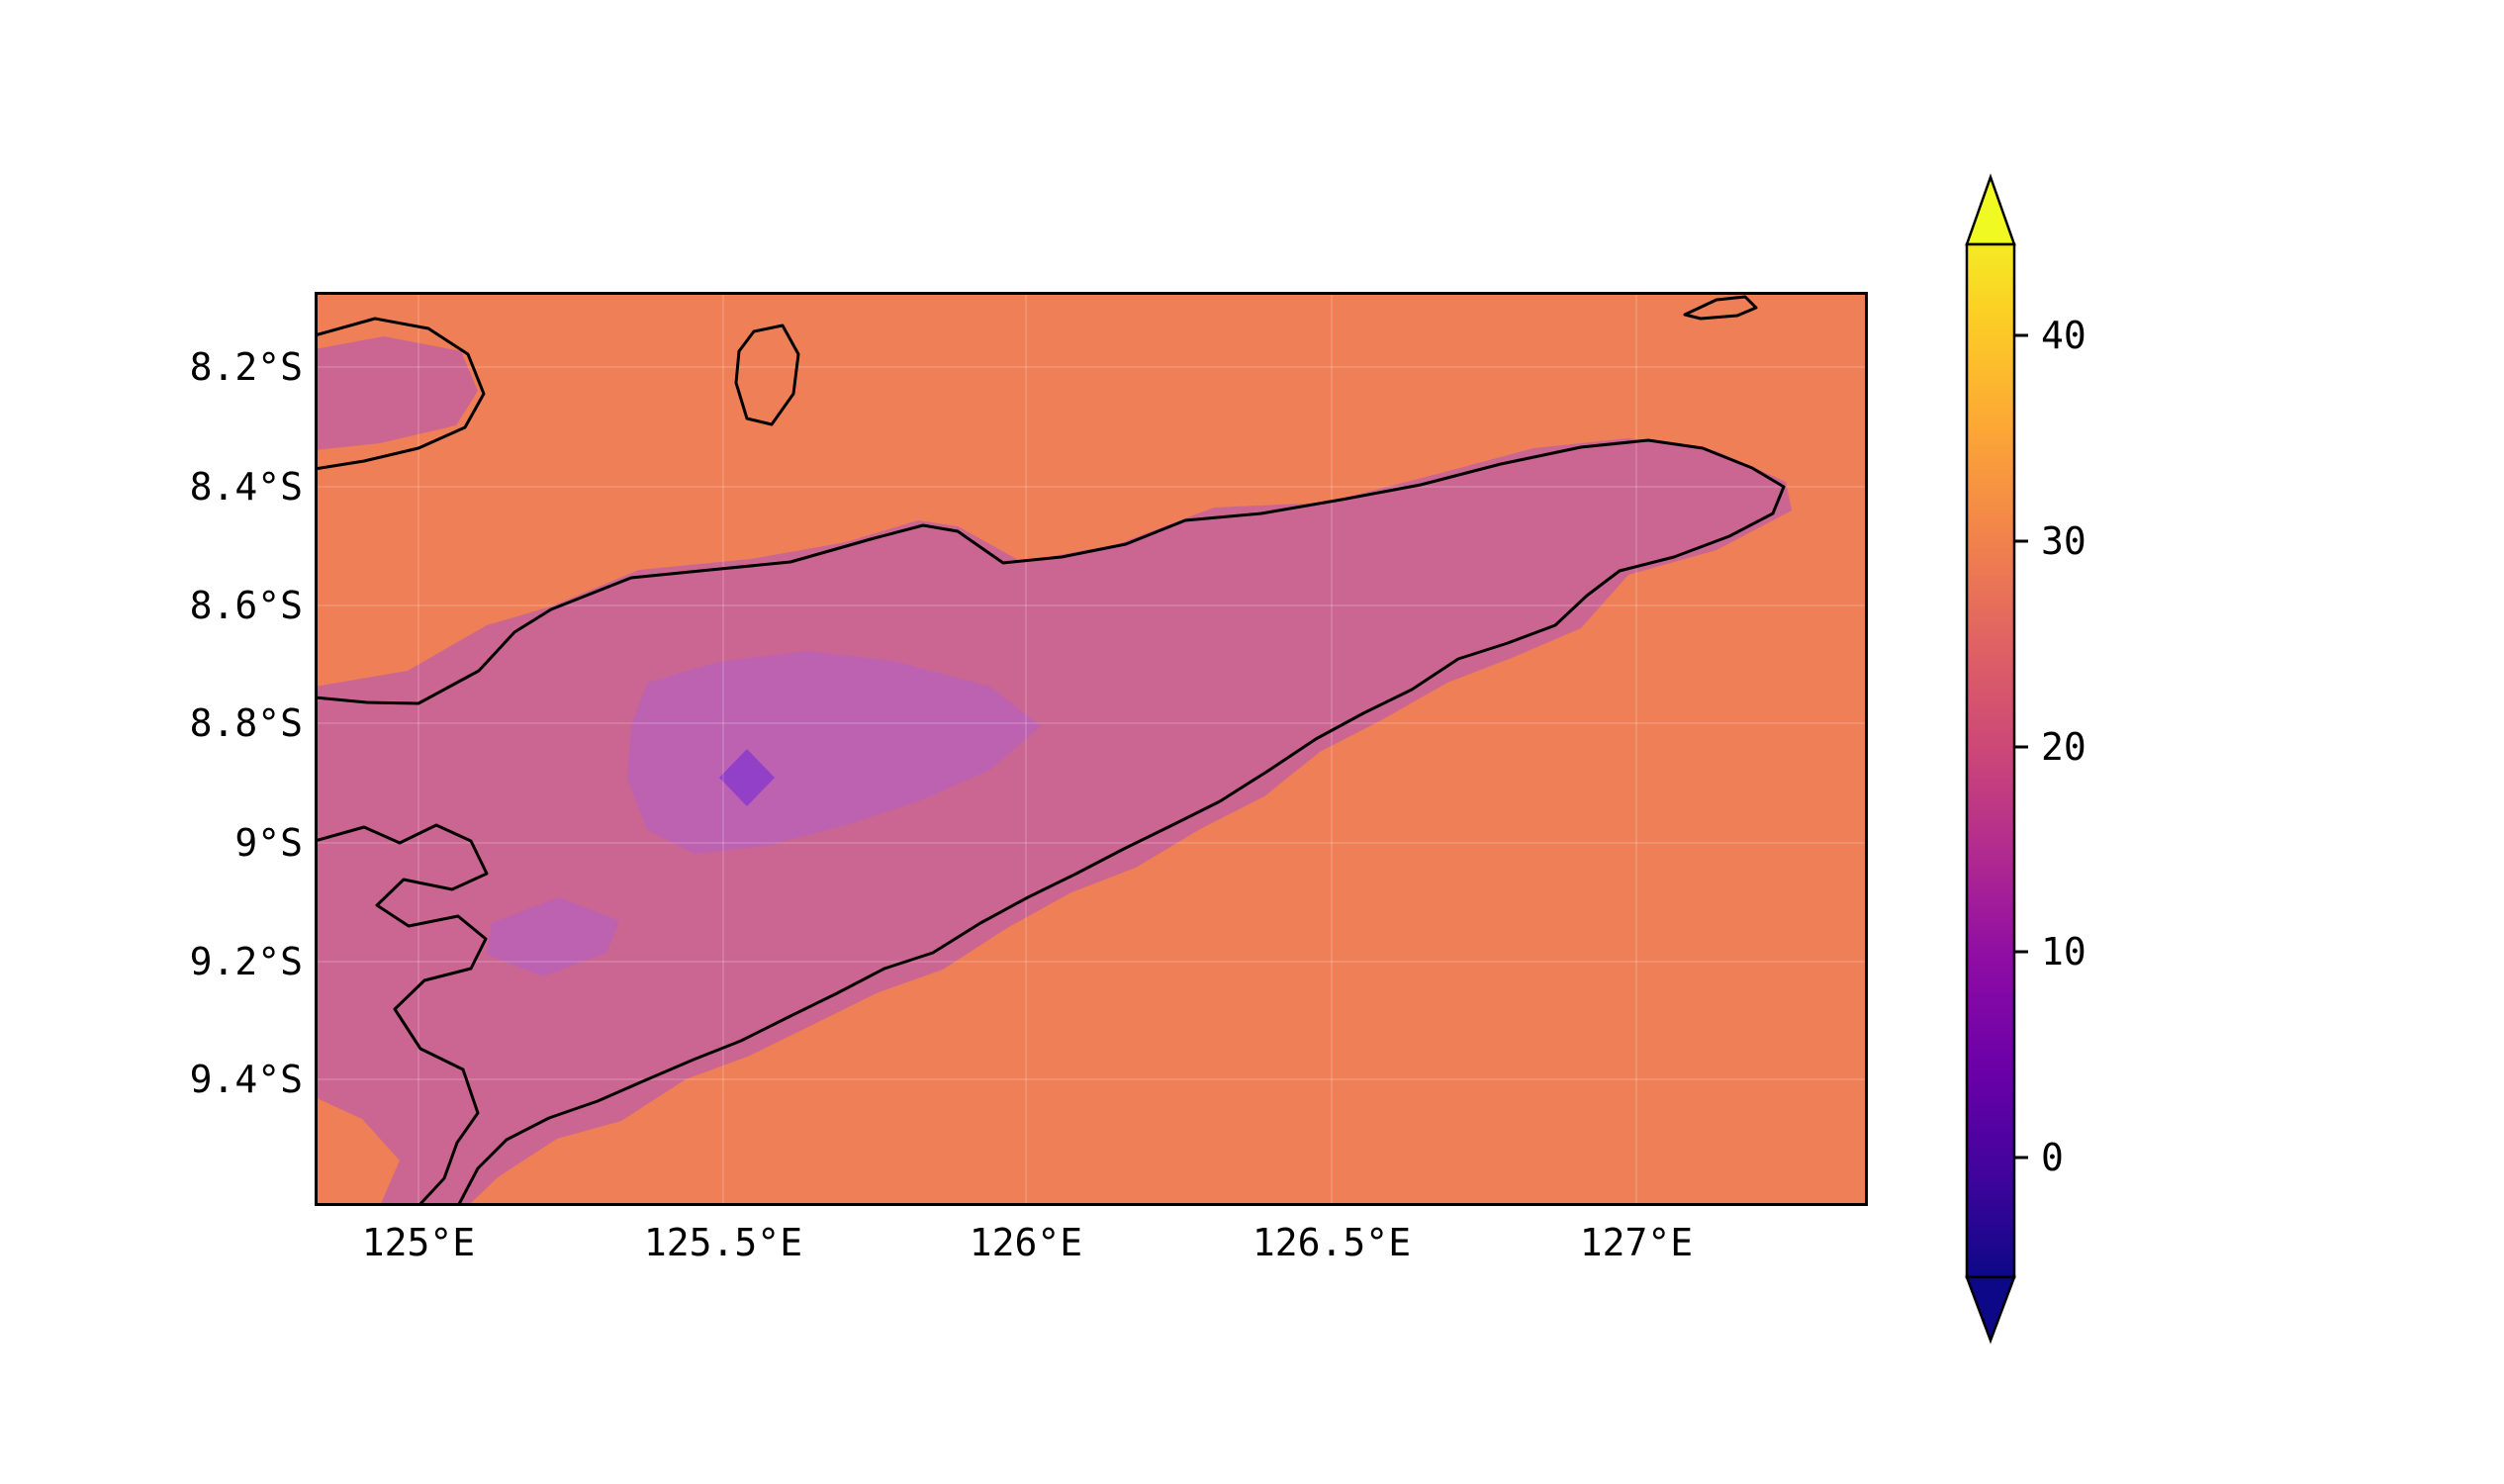 The image size is (2504, 1484). I want to click on wetar-island-fragment, so click(1720, 308).